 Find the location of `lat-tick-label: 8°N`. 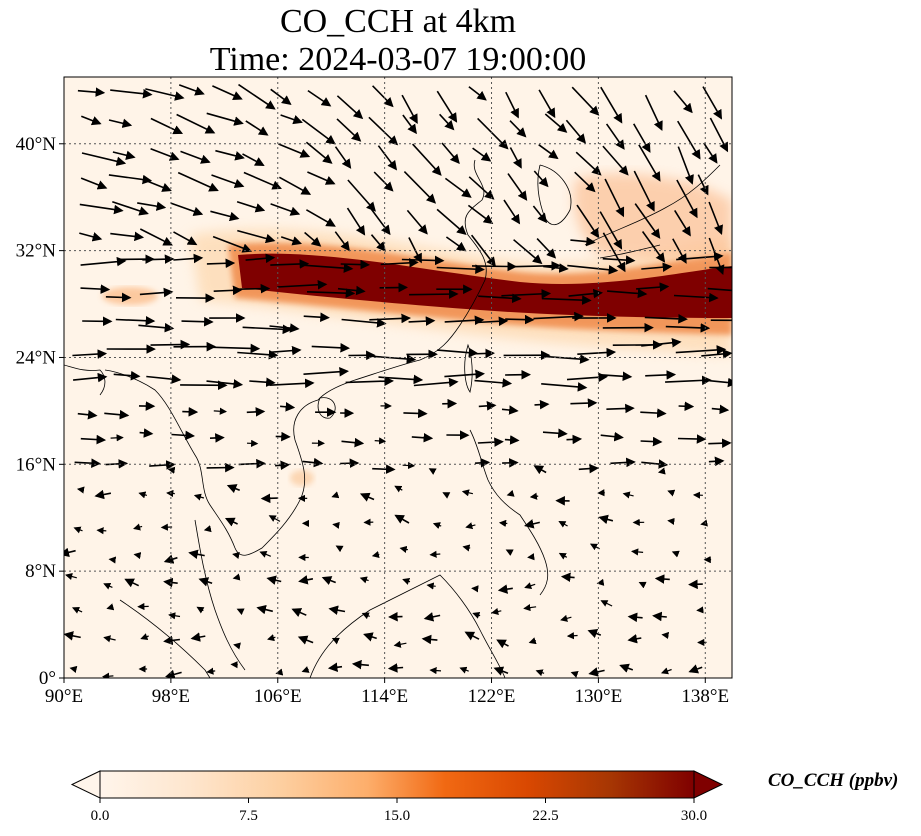

lat-tick-label: 8°N is located at coordinates (40, 571).